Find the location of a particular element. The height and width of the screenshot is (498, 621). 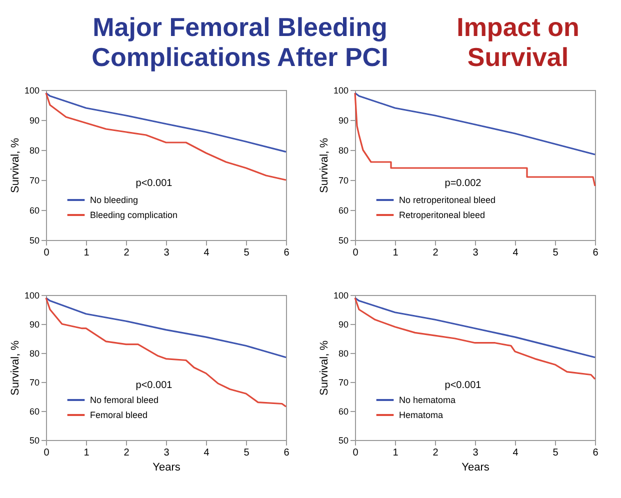

legend-label: No retroperitoneal bleed is located at coordinates (447, 200).